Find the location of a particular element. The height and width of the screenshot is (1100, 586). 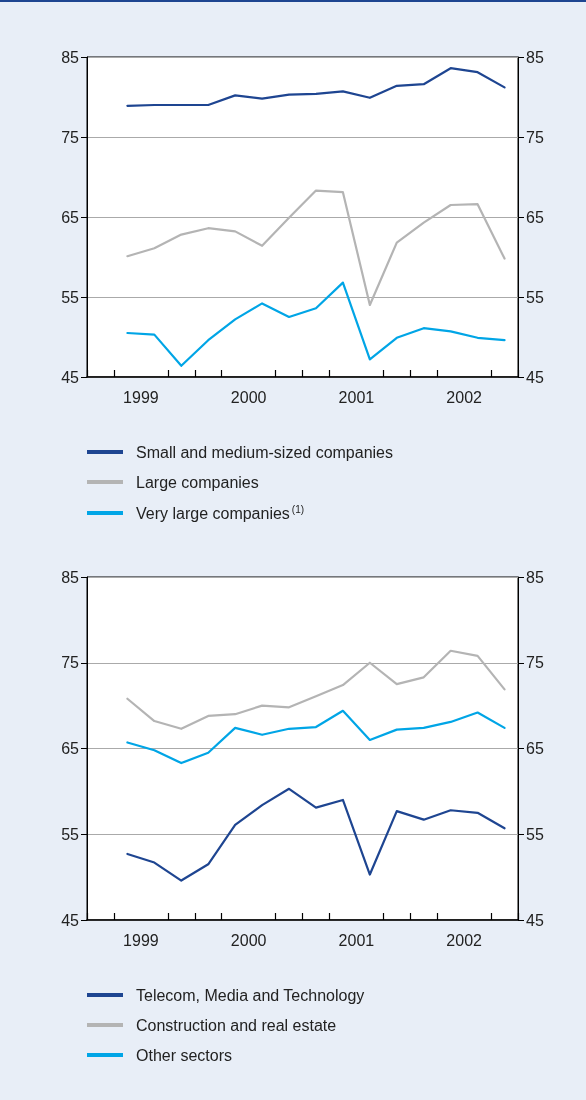

legend-label: Other sectors is located at coordinates (184, 1055).